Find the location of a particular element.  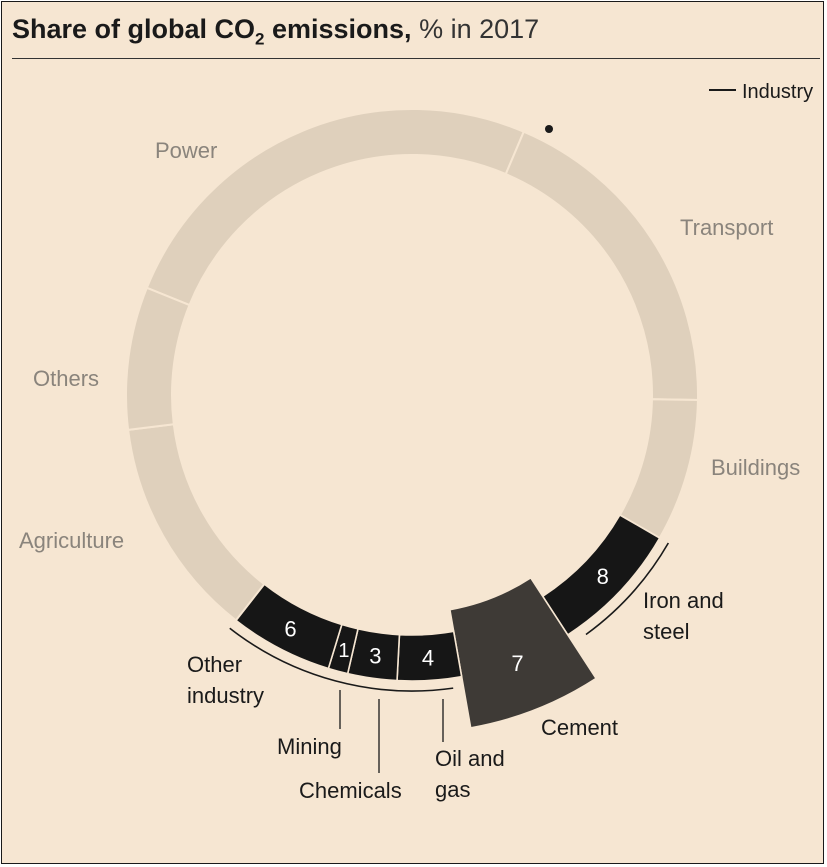

value-label-iron-and-steel: 8 is located at coordinates (603, 576).